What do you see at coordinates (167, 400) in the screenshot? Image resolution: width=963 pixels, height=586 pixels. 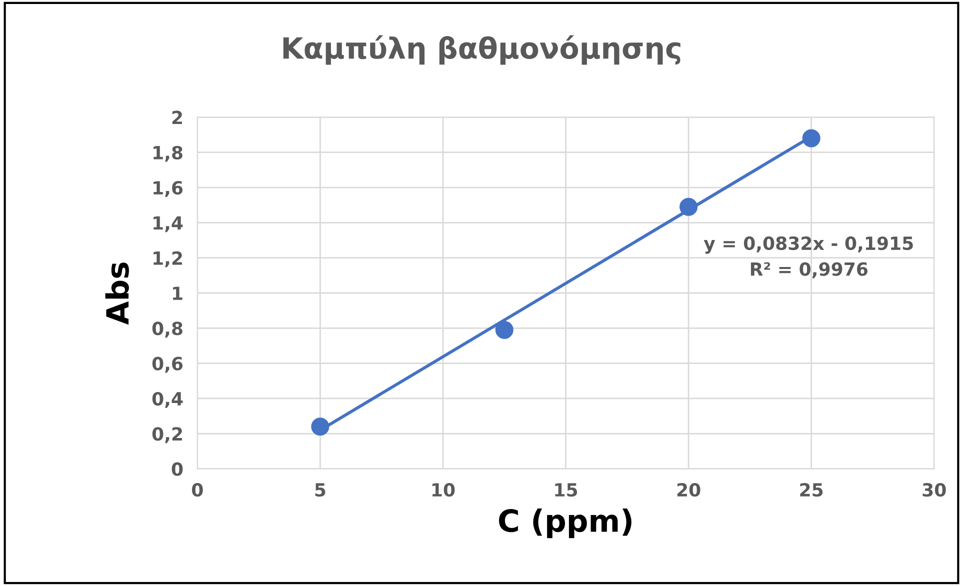 I see `y-tick-label: 0,4` at bounding box center [167, 400].